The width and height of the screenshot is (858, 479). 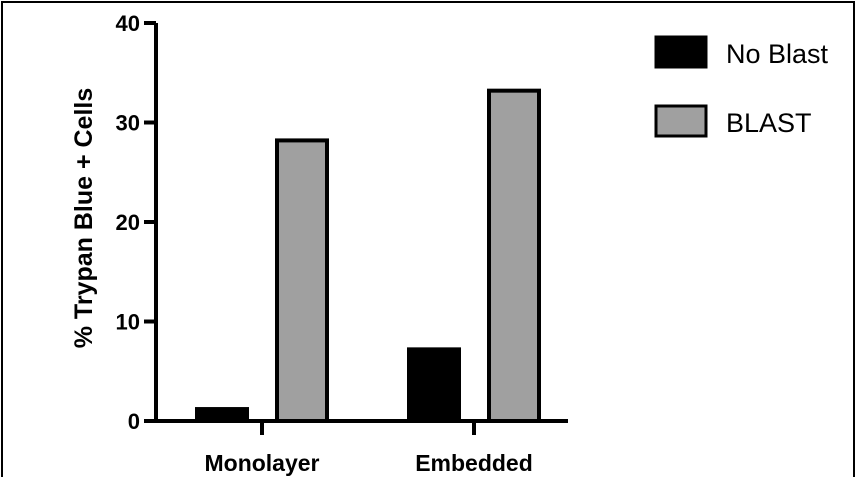 I want to click on y-tick-label: 40, so click(x=128, y=23).